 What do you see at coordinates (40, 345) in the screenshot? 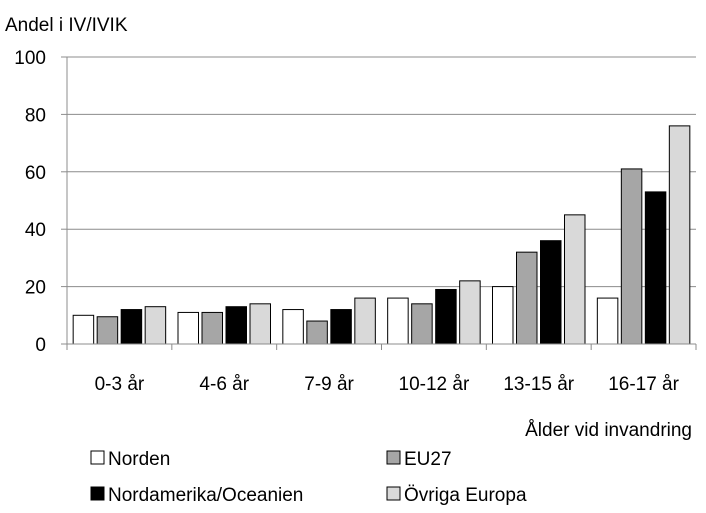
I see `y-tick-label: 0` at bounding box center [40, 345].